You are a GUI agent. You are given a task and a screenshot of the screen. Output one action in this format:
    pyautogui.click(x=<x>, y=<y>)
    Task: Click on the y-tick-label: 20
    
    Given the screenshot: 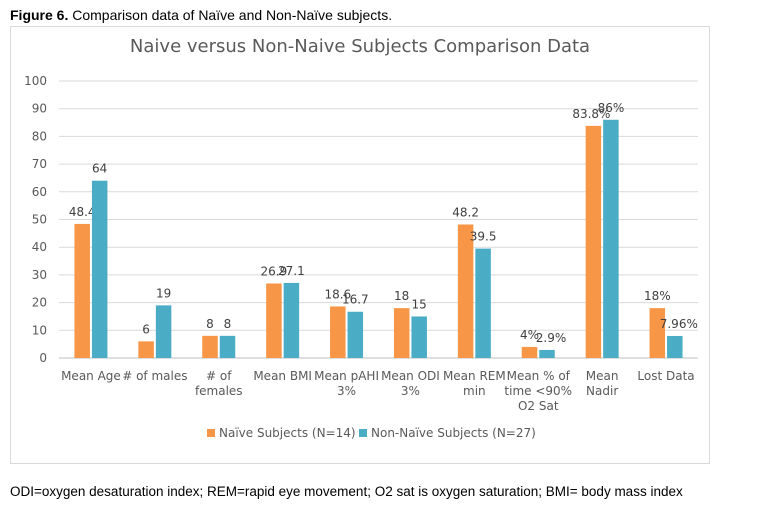 What is the action you would take?
    pyautogui.click(x=39, y=303)
    